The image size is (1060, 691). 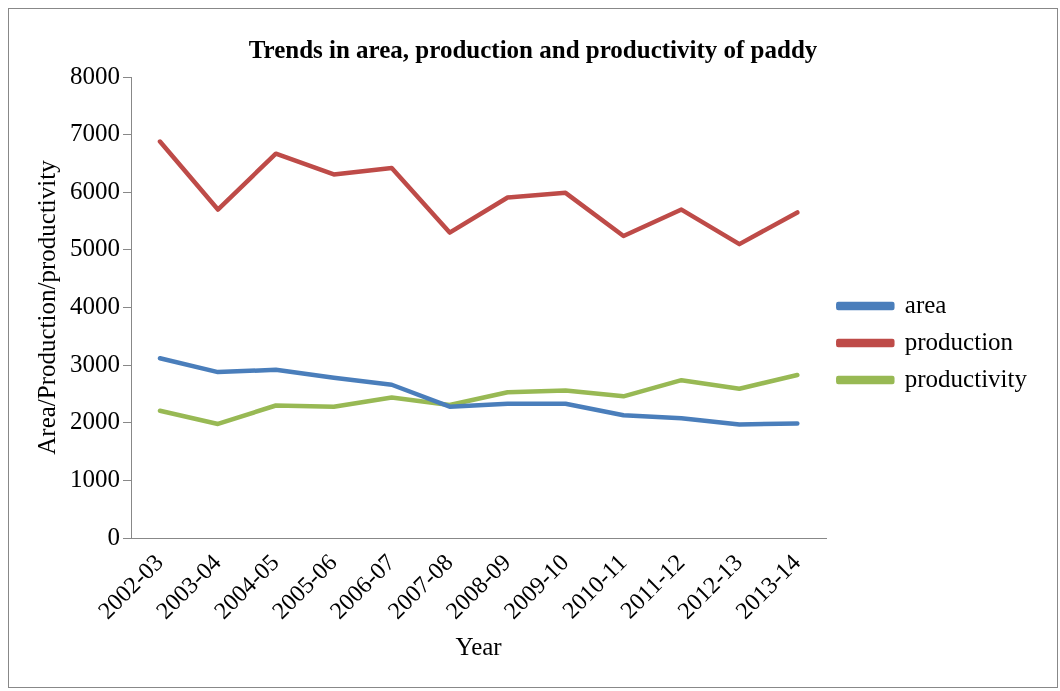 What do you see at coordinates (959, 341) in the screenshot?
I see `legend-label: production` at bounding box center [959, 341].